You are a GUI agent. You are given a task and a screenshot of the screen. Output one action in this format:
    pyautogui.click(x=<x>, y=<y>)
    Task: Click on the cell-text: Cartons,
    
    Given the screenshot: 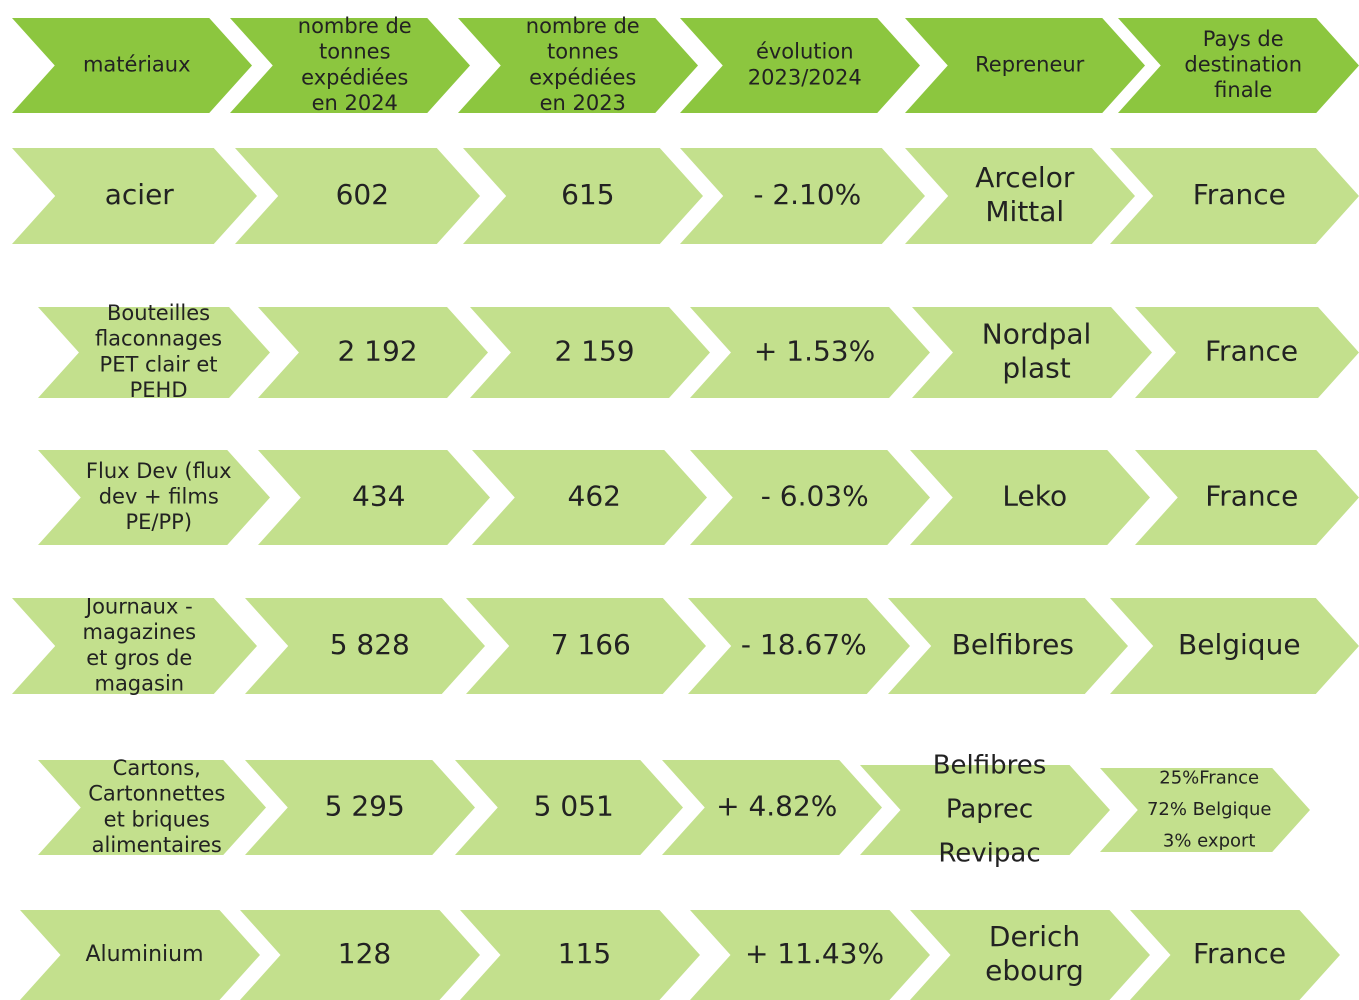 What is the action you would take?
    pyautogui.click(x=157, y=768)
    